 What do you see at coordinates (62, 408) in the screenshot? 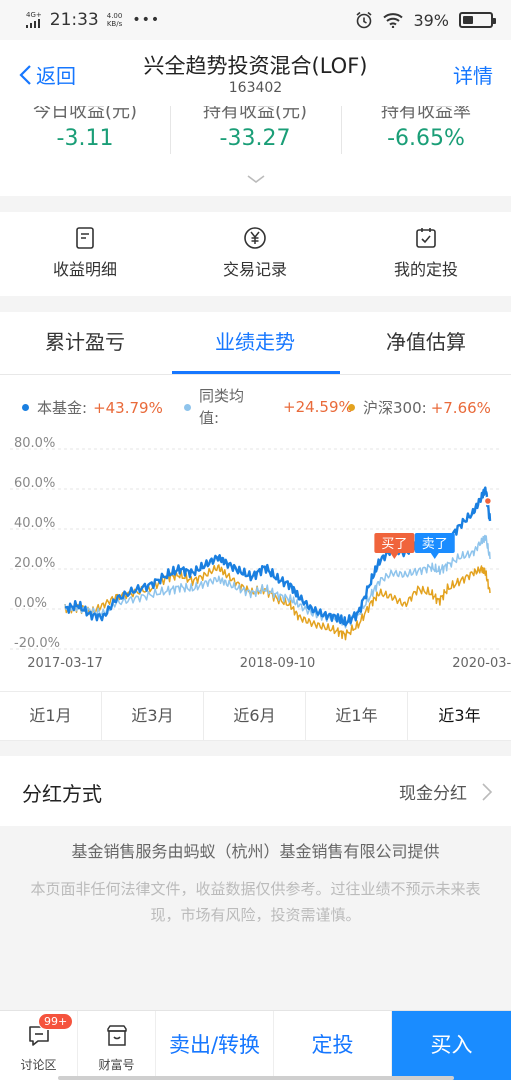
I see `legend-name: 本基金:` at bounding box center [62, 408].